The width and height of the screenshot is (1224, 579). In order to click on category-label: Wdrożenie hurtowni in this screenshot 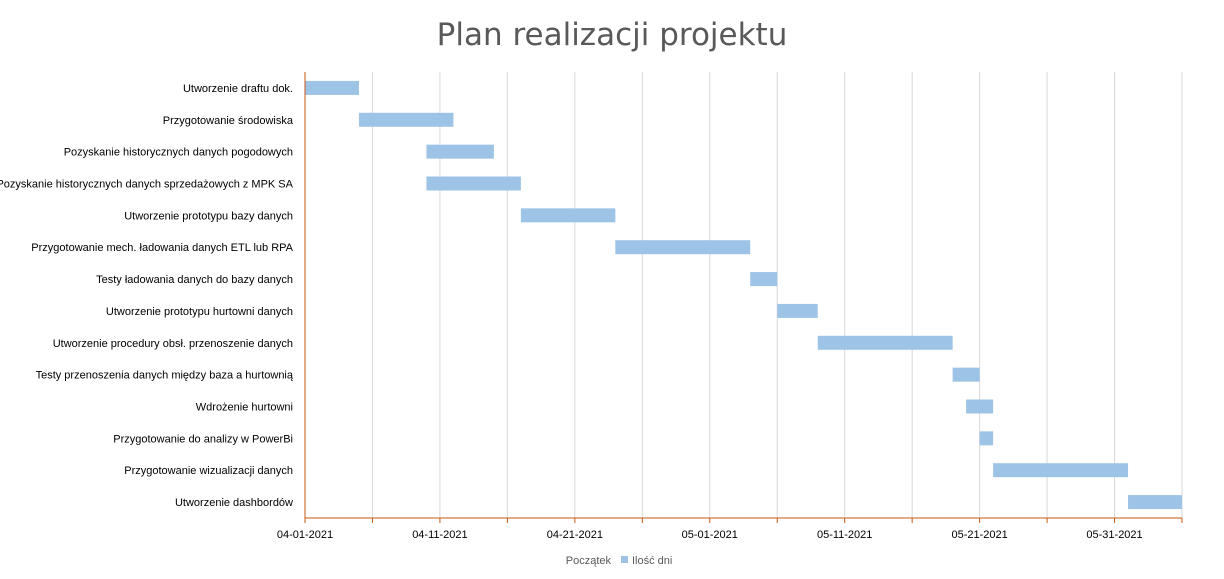, I will do `click(244, 408)`.